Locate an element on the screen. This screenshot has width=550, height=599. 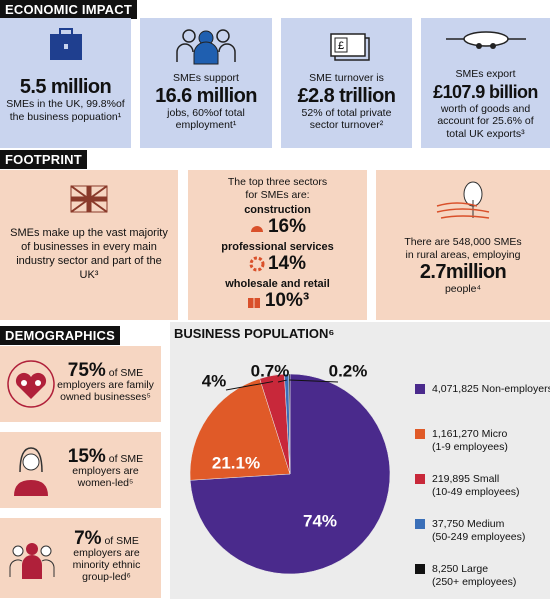
group-icon is located at coordinates (32, 561).